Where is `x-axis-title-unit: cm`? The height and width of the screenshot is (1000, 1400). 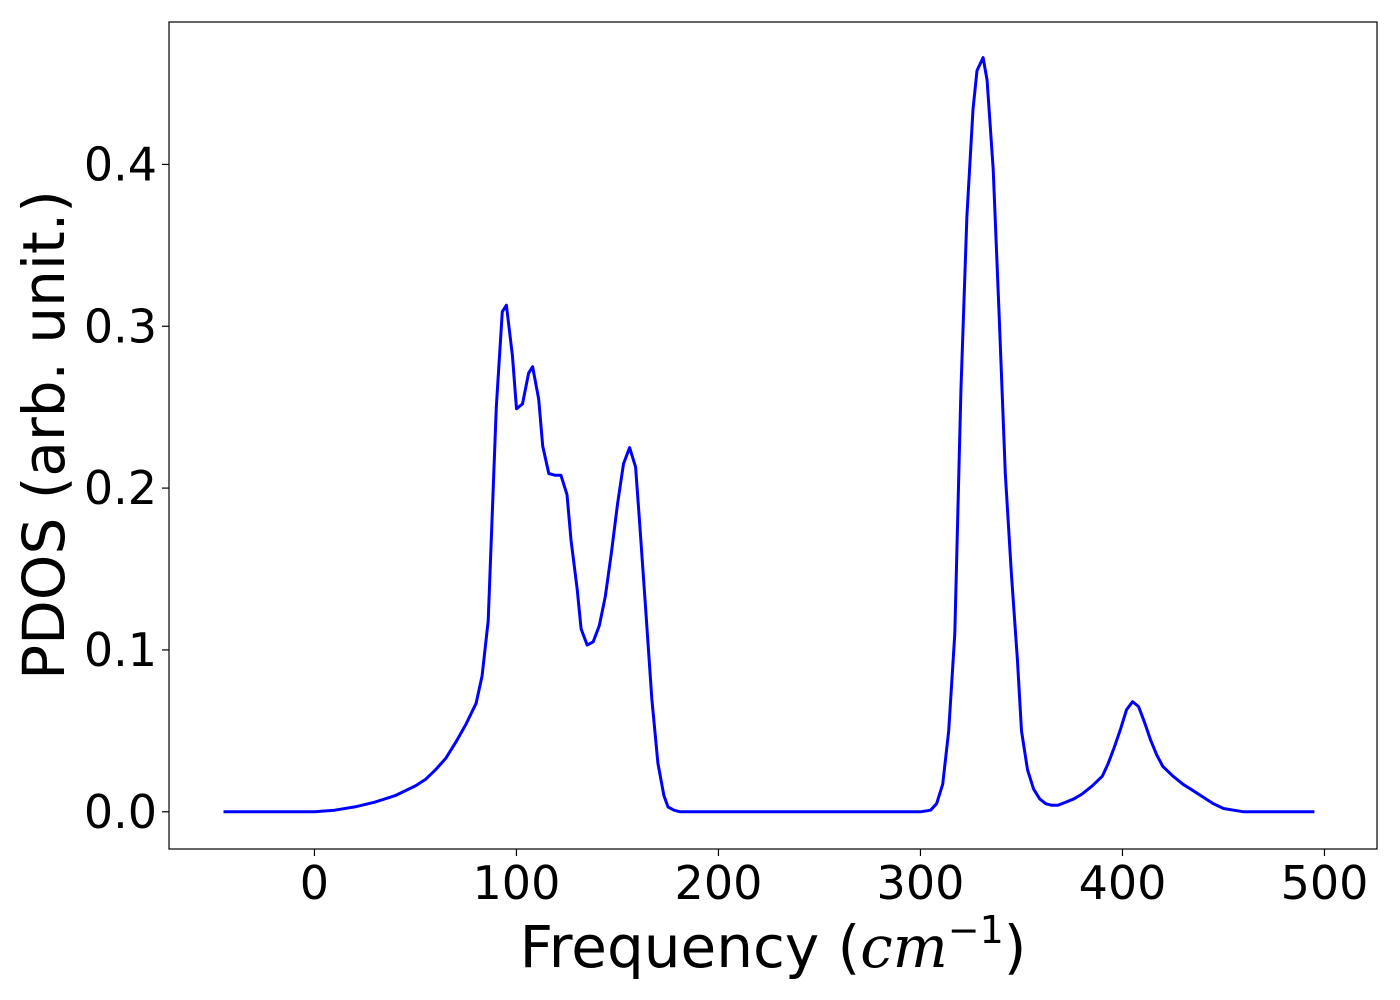 x-axis-title-unit: cm is located at coordinates (903, 947).